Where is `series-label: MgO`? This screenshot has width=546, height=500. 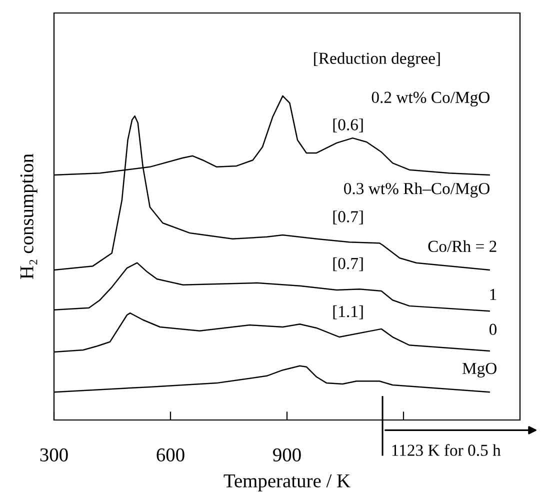 series-label: MgO is located at coordinates (479, 370).